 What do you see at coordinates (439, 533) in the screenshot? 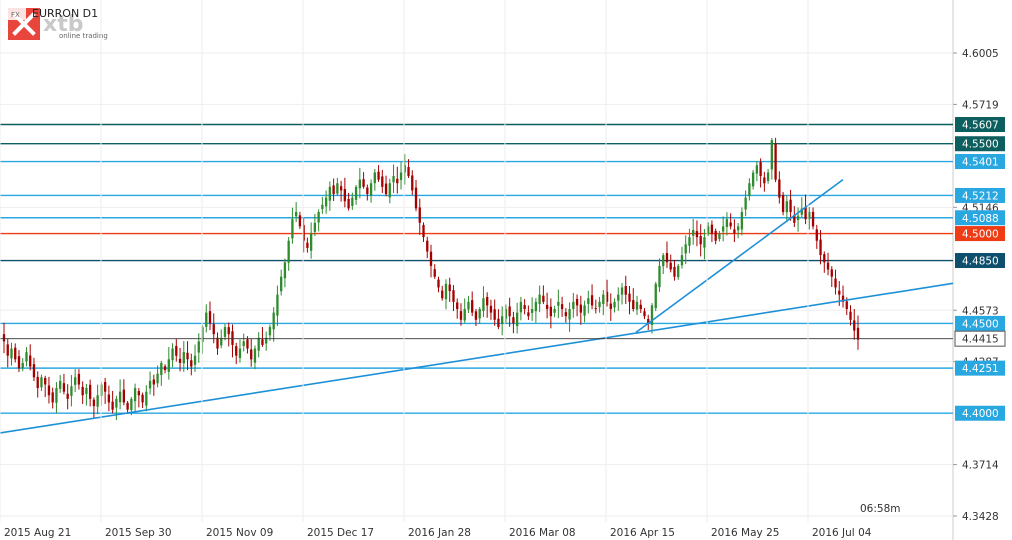
I see `time-tick-label: 2016 Jan 28` at bounding box center [439, 533].